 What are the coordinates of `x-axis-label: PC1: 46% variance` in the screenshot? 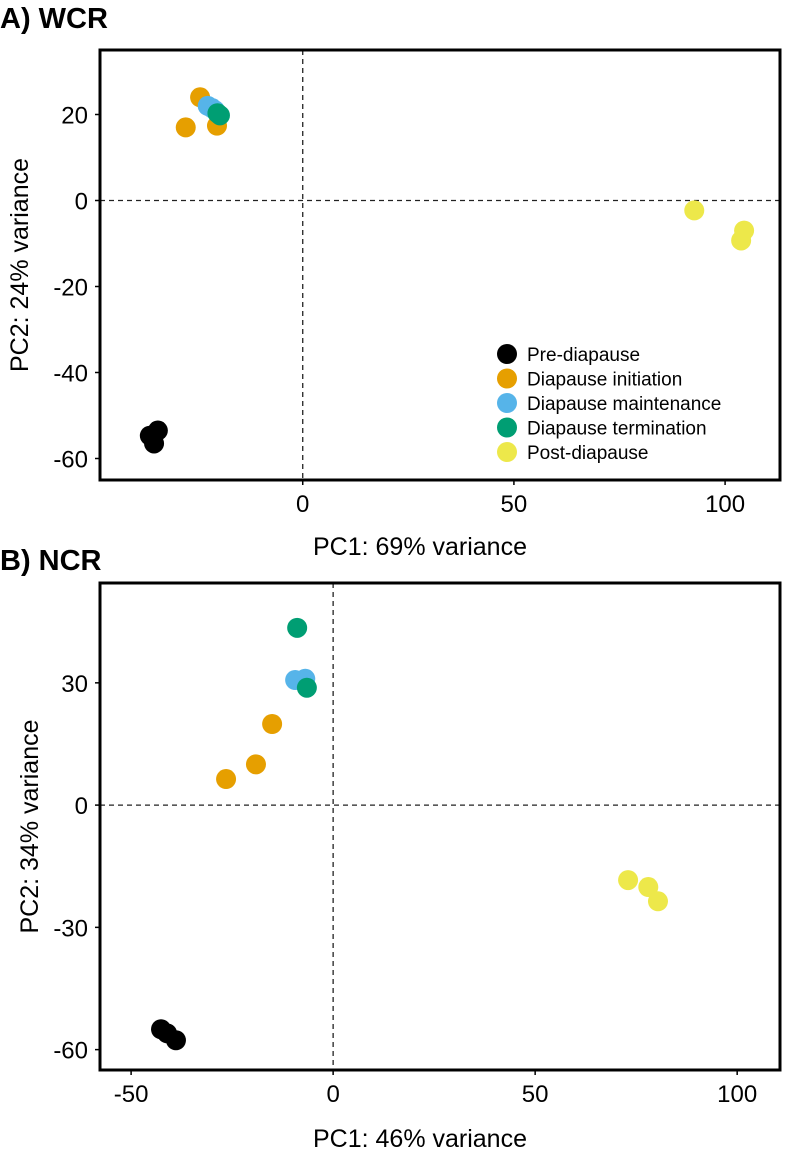 It's located at (420, 1139).